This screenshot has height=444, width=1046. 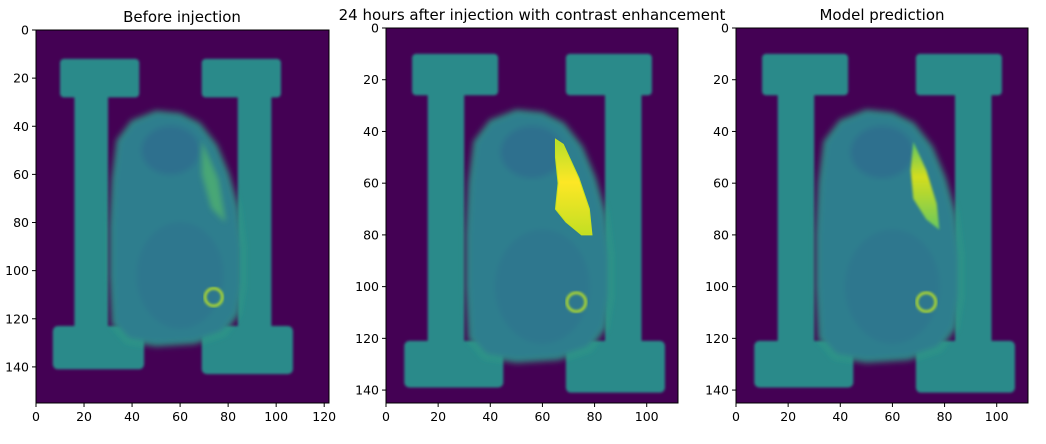 I want to click on panel-title: Model prediction, so click(x=881, y=15).